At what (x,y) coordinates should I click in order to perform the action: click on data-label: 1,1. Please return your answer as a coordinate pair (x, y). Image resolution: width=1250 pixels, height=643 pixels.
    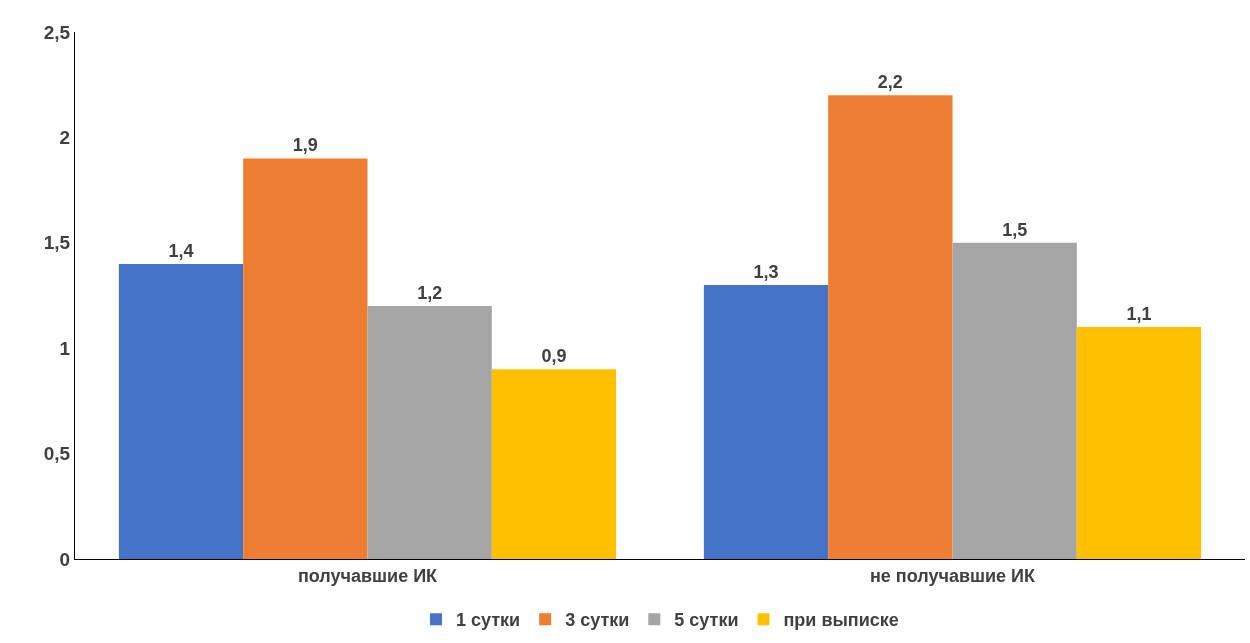
    Looking at the image, I should click on (1139, 314).